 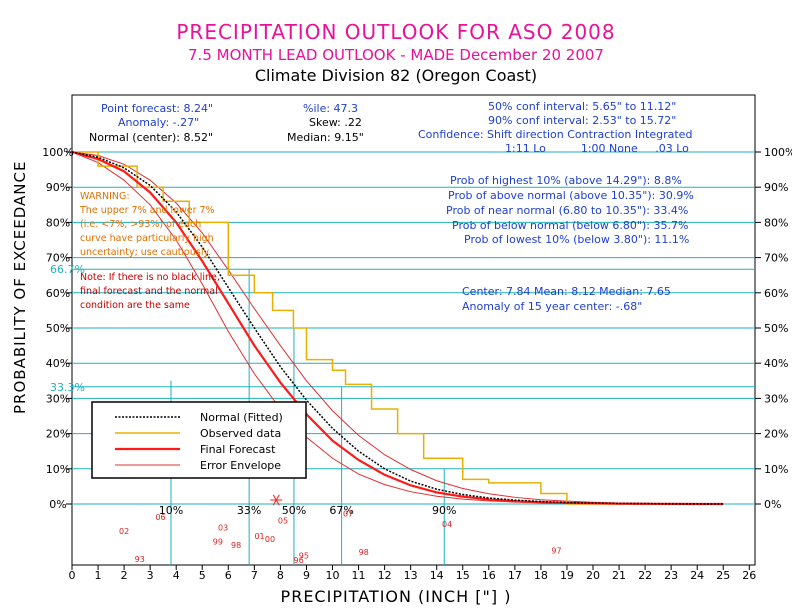 I want to click on year-marker: 06, so click(x=160, y=517).